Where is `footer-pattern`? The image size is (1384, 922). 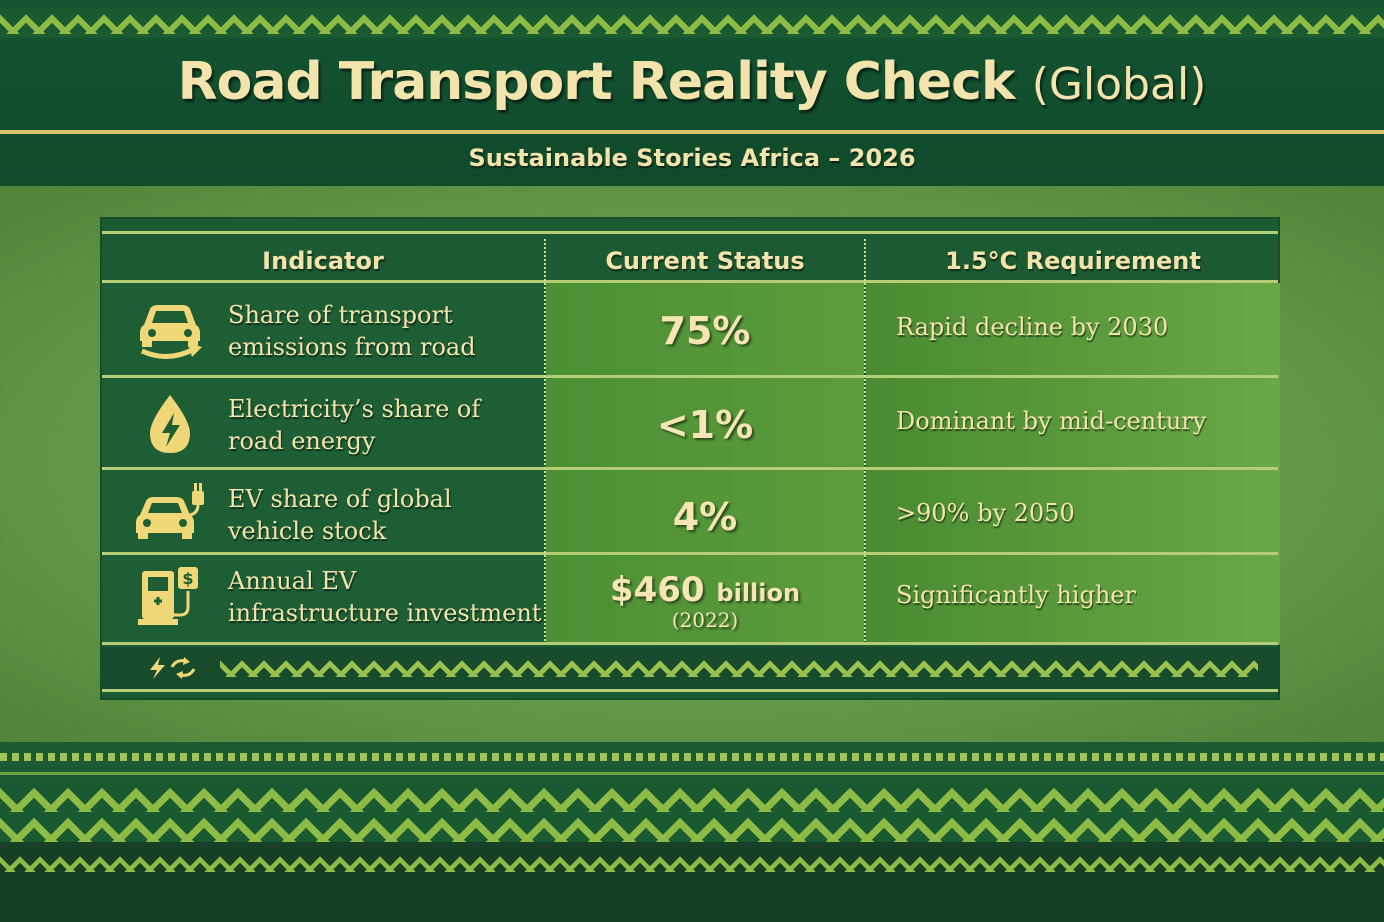
footer-pattern is located at coordinates (739, 668).